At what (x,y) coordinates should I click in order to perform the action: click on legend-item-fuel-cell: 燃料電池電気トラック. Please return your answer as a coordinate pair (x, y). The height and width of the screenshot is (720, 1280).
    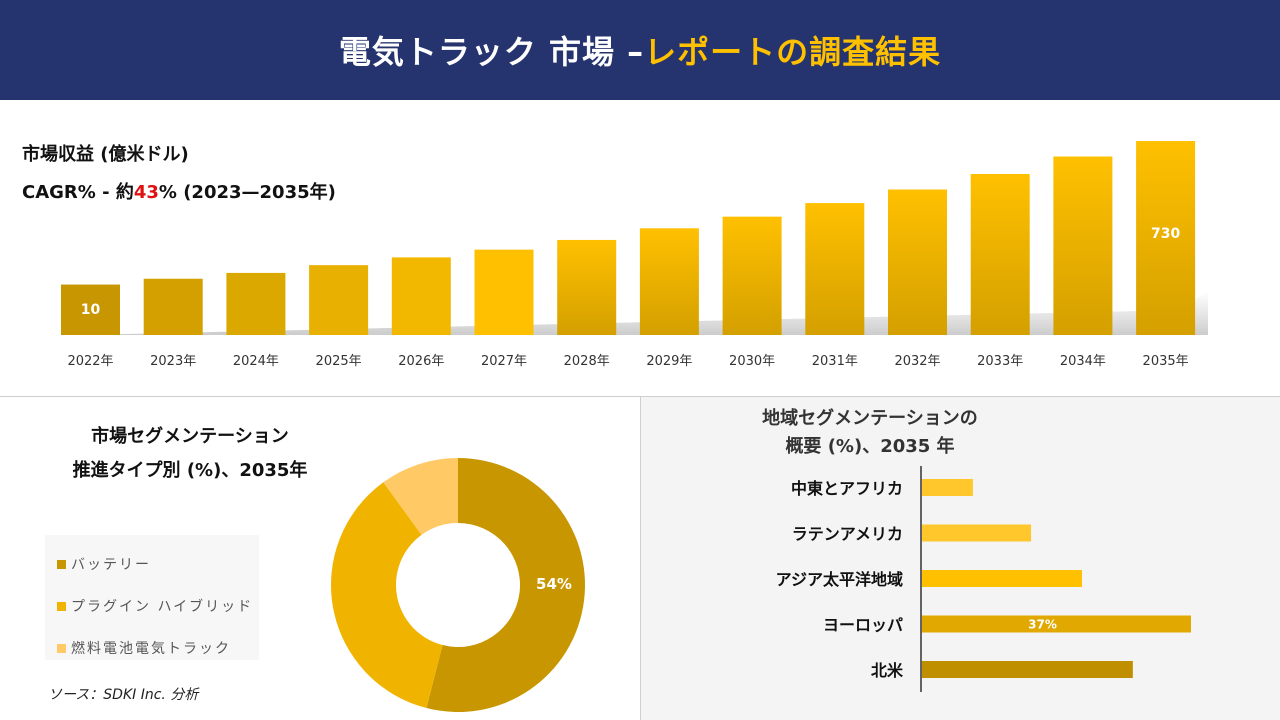
    Looking at the image, I should click on (152, 648).